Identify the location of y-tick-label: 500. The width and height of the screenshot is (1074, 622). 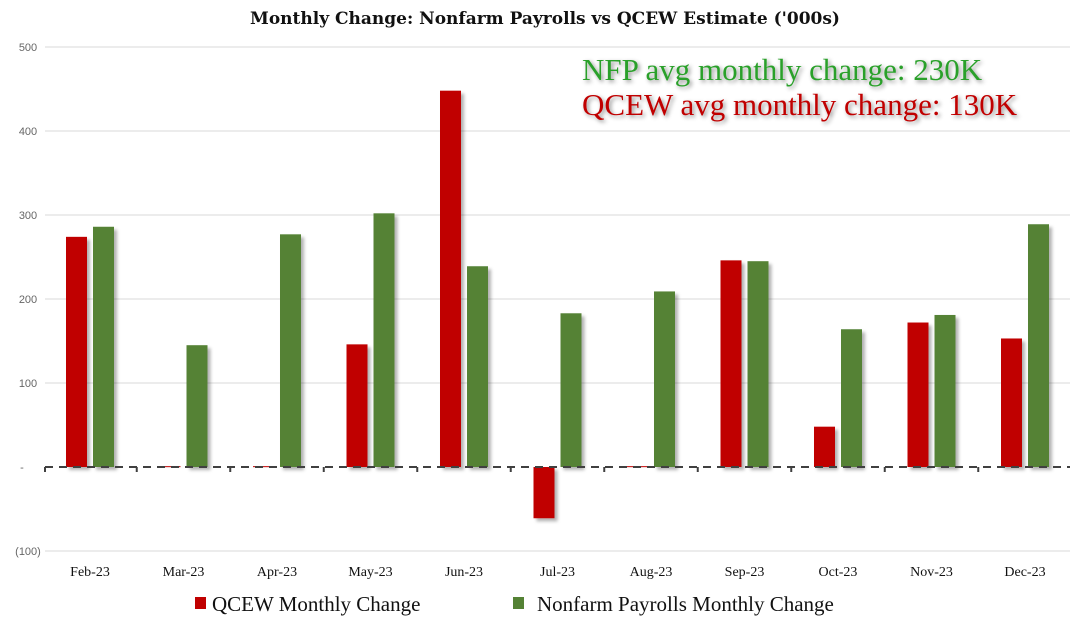
(28, 48).